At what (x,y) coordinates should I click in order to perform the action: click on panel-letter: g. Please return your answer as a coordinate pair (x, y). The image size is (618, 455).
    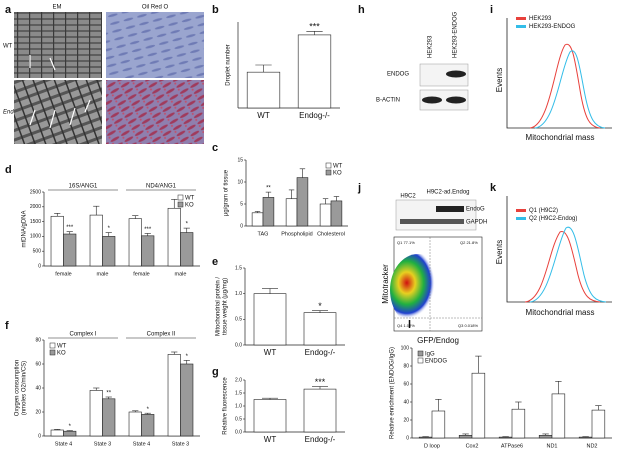
    Looking at the image, I should click on (215, 372).